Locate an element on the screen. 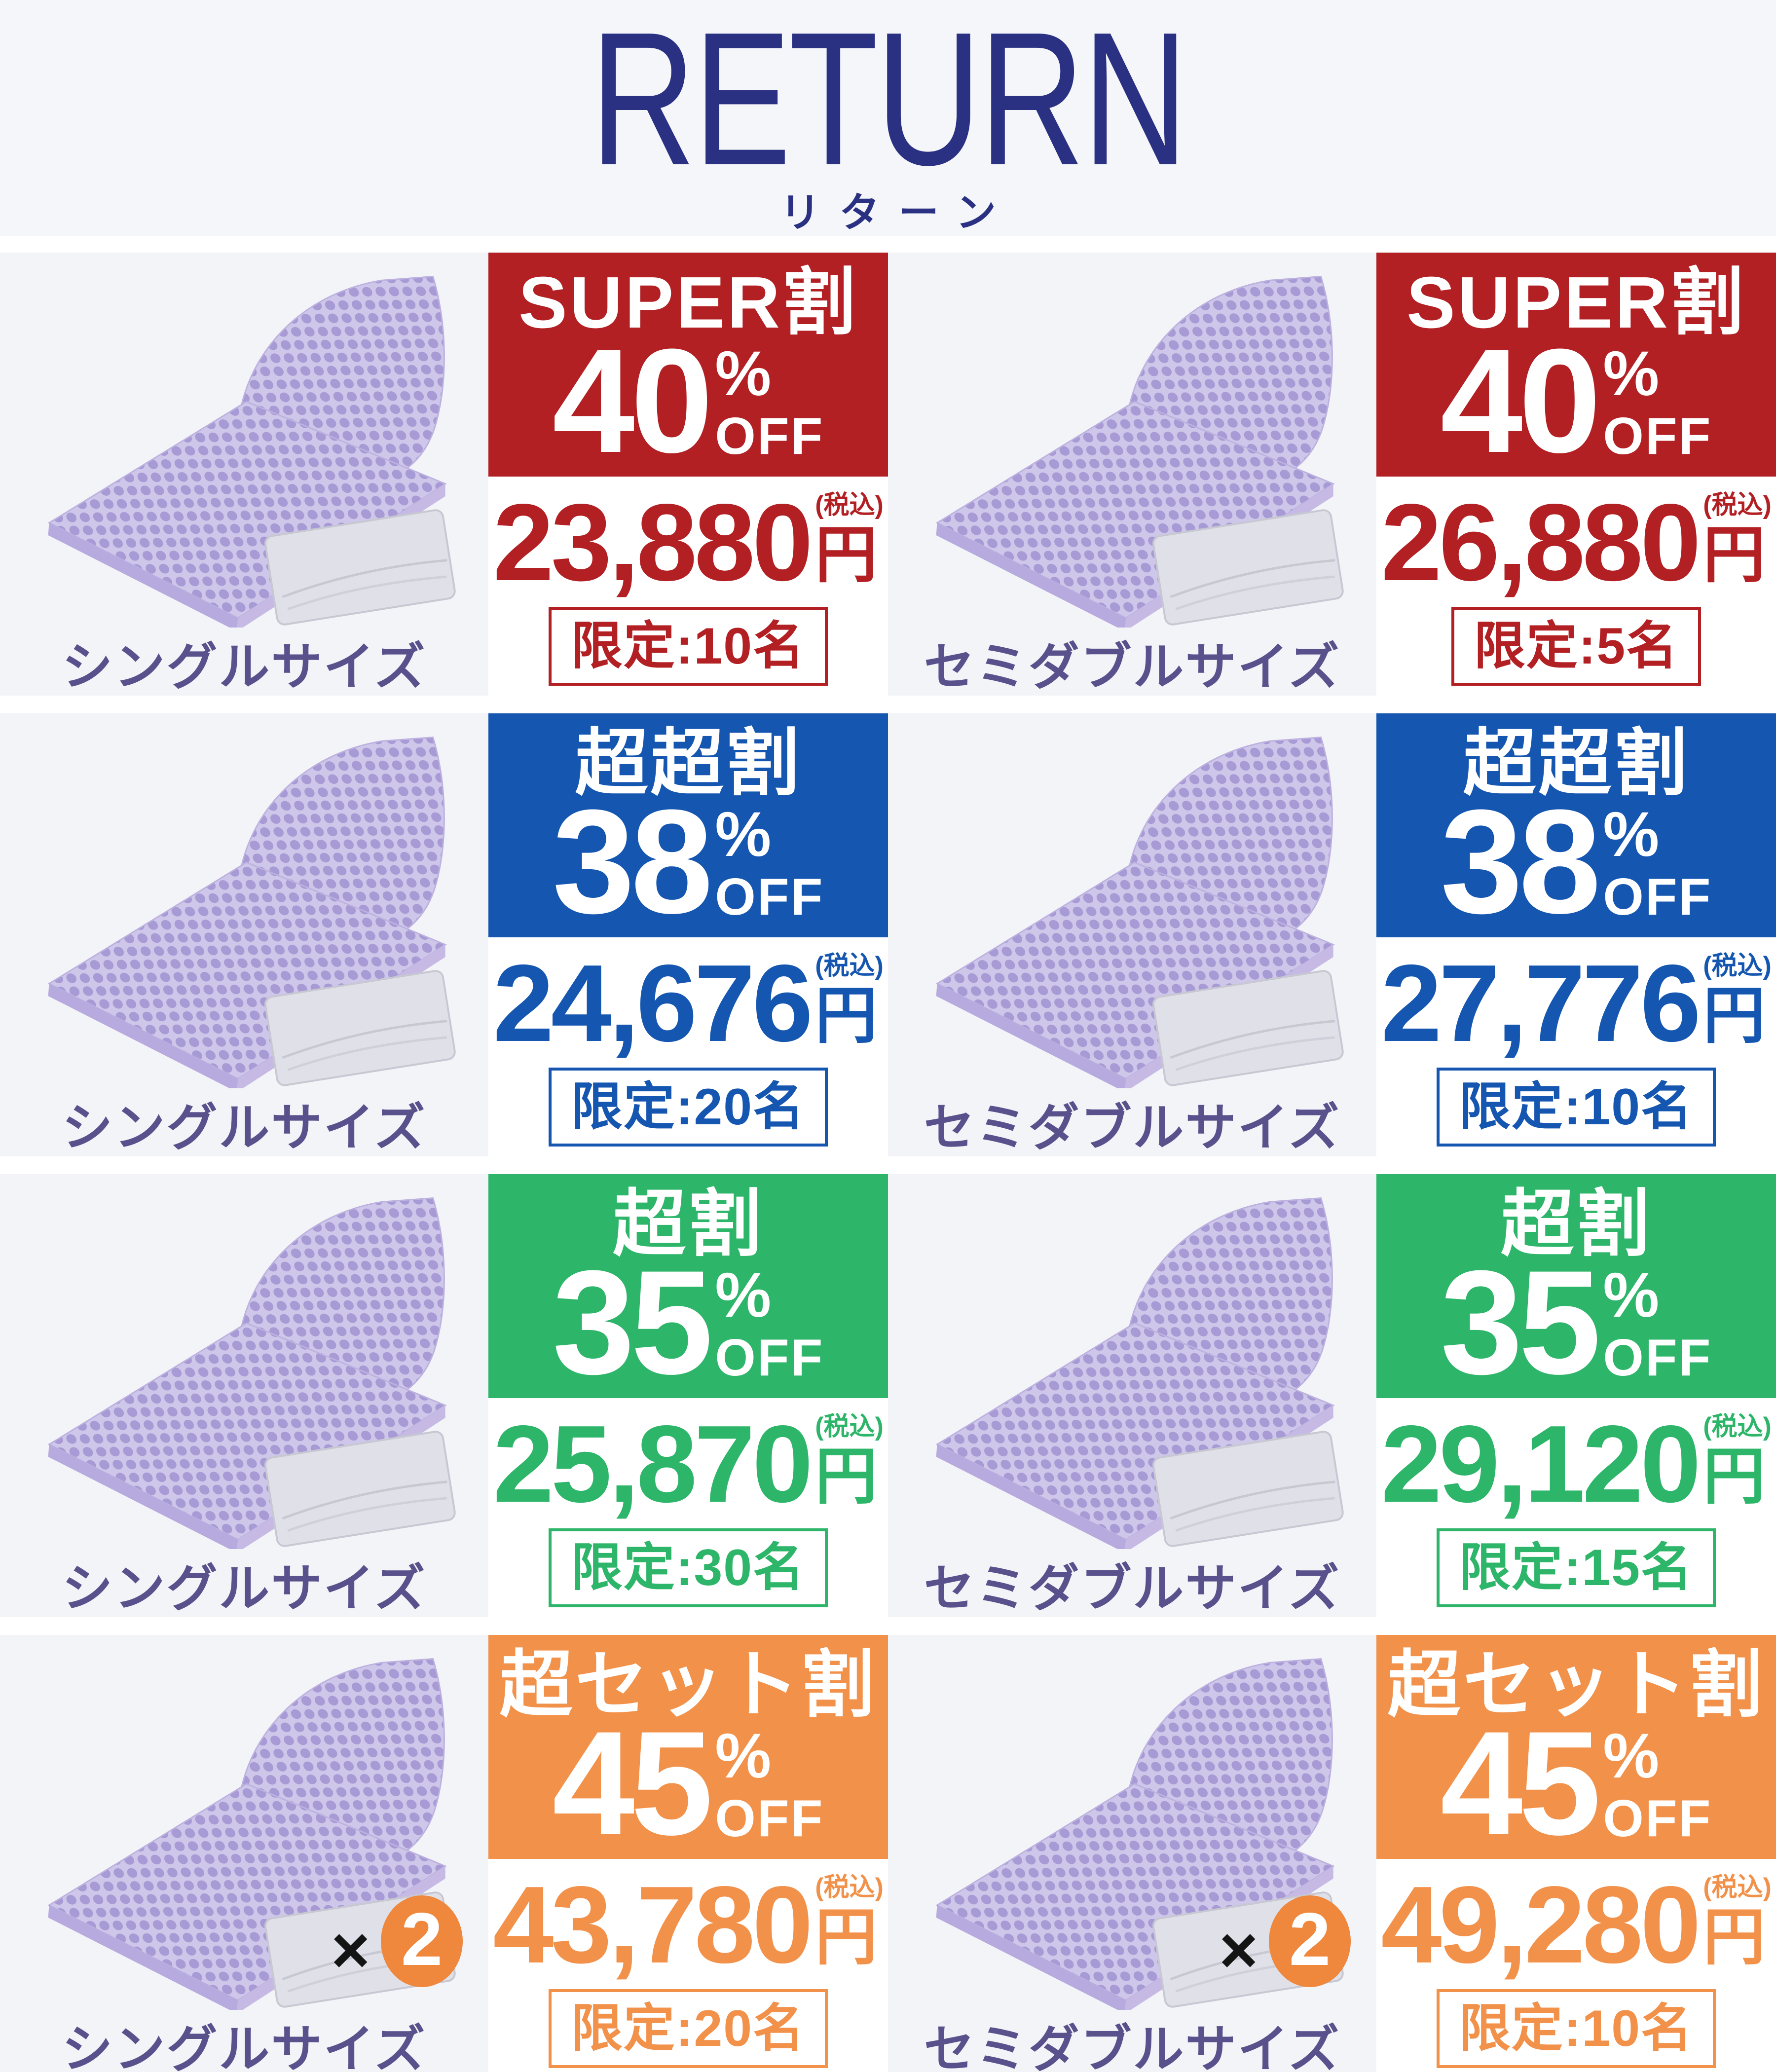 This screenshot has width=1776, height=2072. header: RETURN リターン is located at coordinates (888, 118).